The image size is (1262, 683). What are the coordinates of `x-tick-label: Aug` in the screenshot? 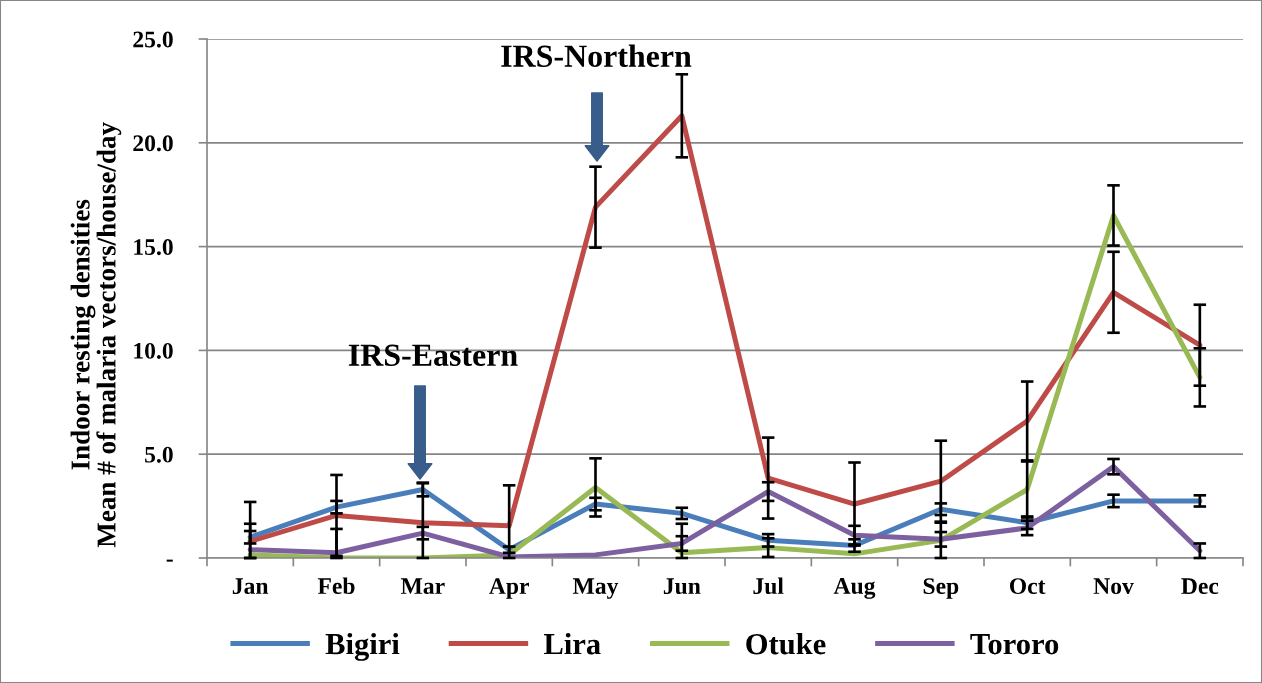 It's located at (854, 588).